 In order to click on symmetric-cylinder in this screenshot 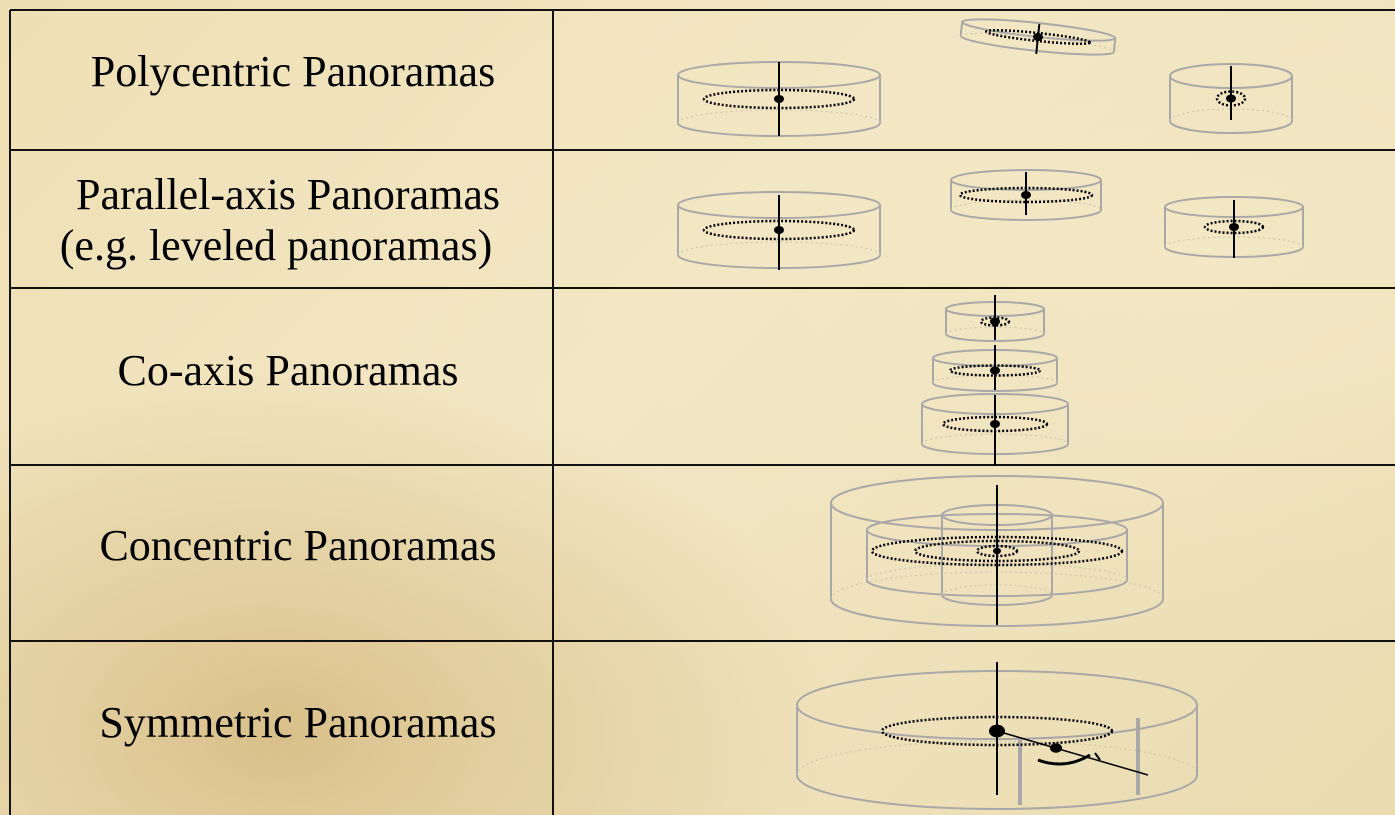, I will do `click(997, 736)`.